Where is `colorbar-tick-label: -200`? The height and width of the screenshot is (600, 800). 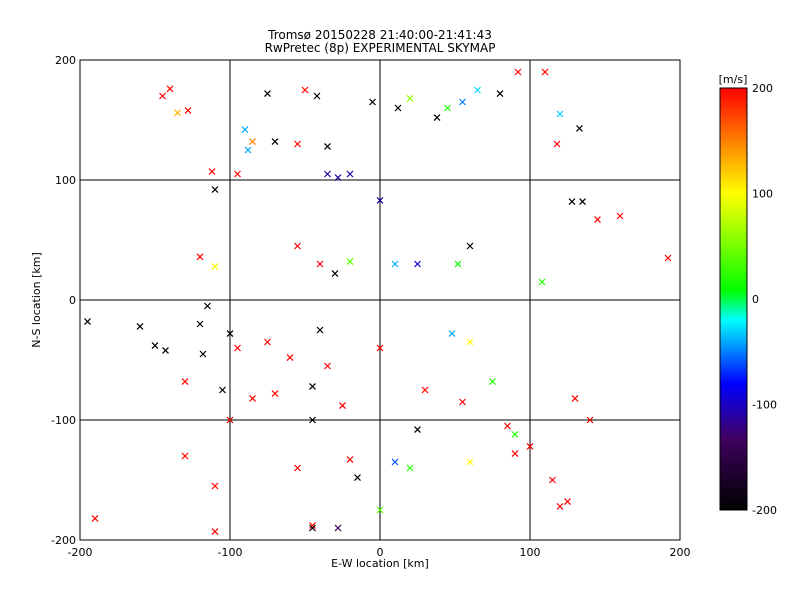 colorbar-tick-label: -200 is located at coordinates (764, 510).